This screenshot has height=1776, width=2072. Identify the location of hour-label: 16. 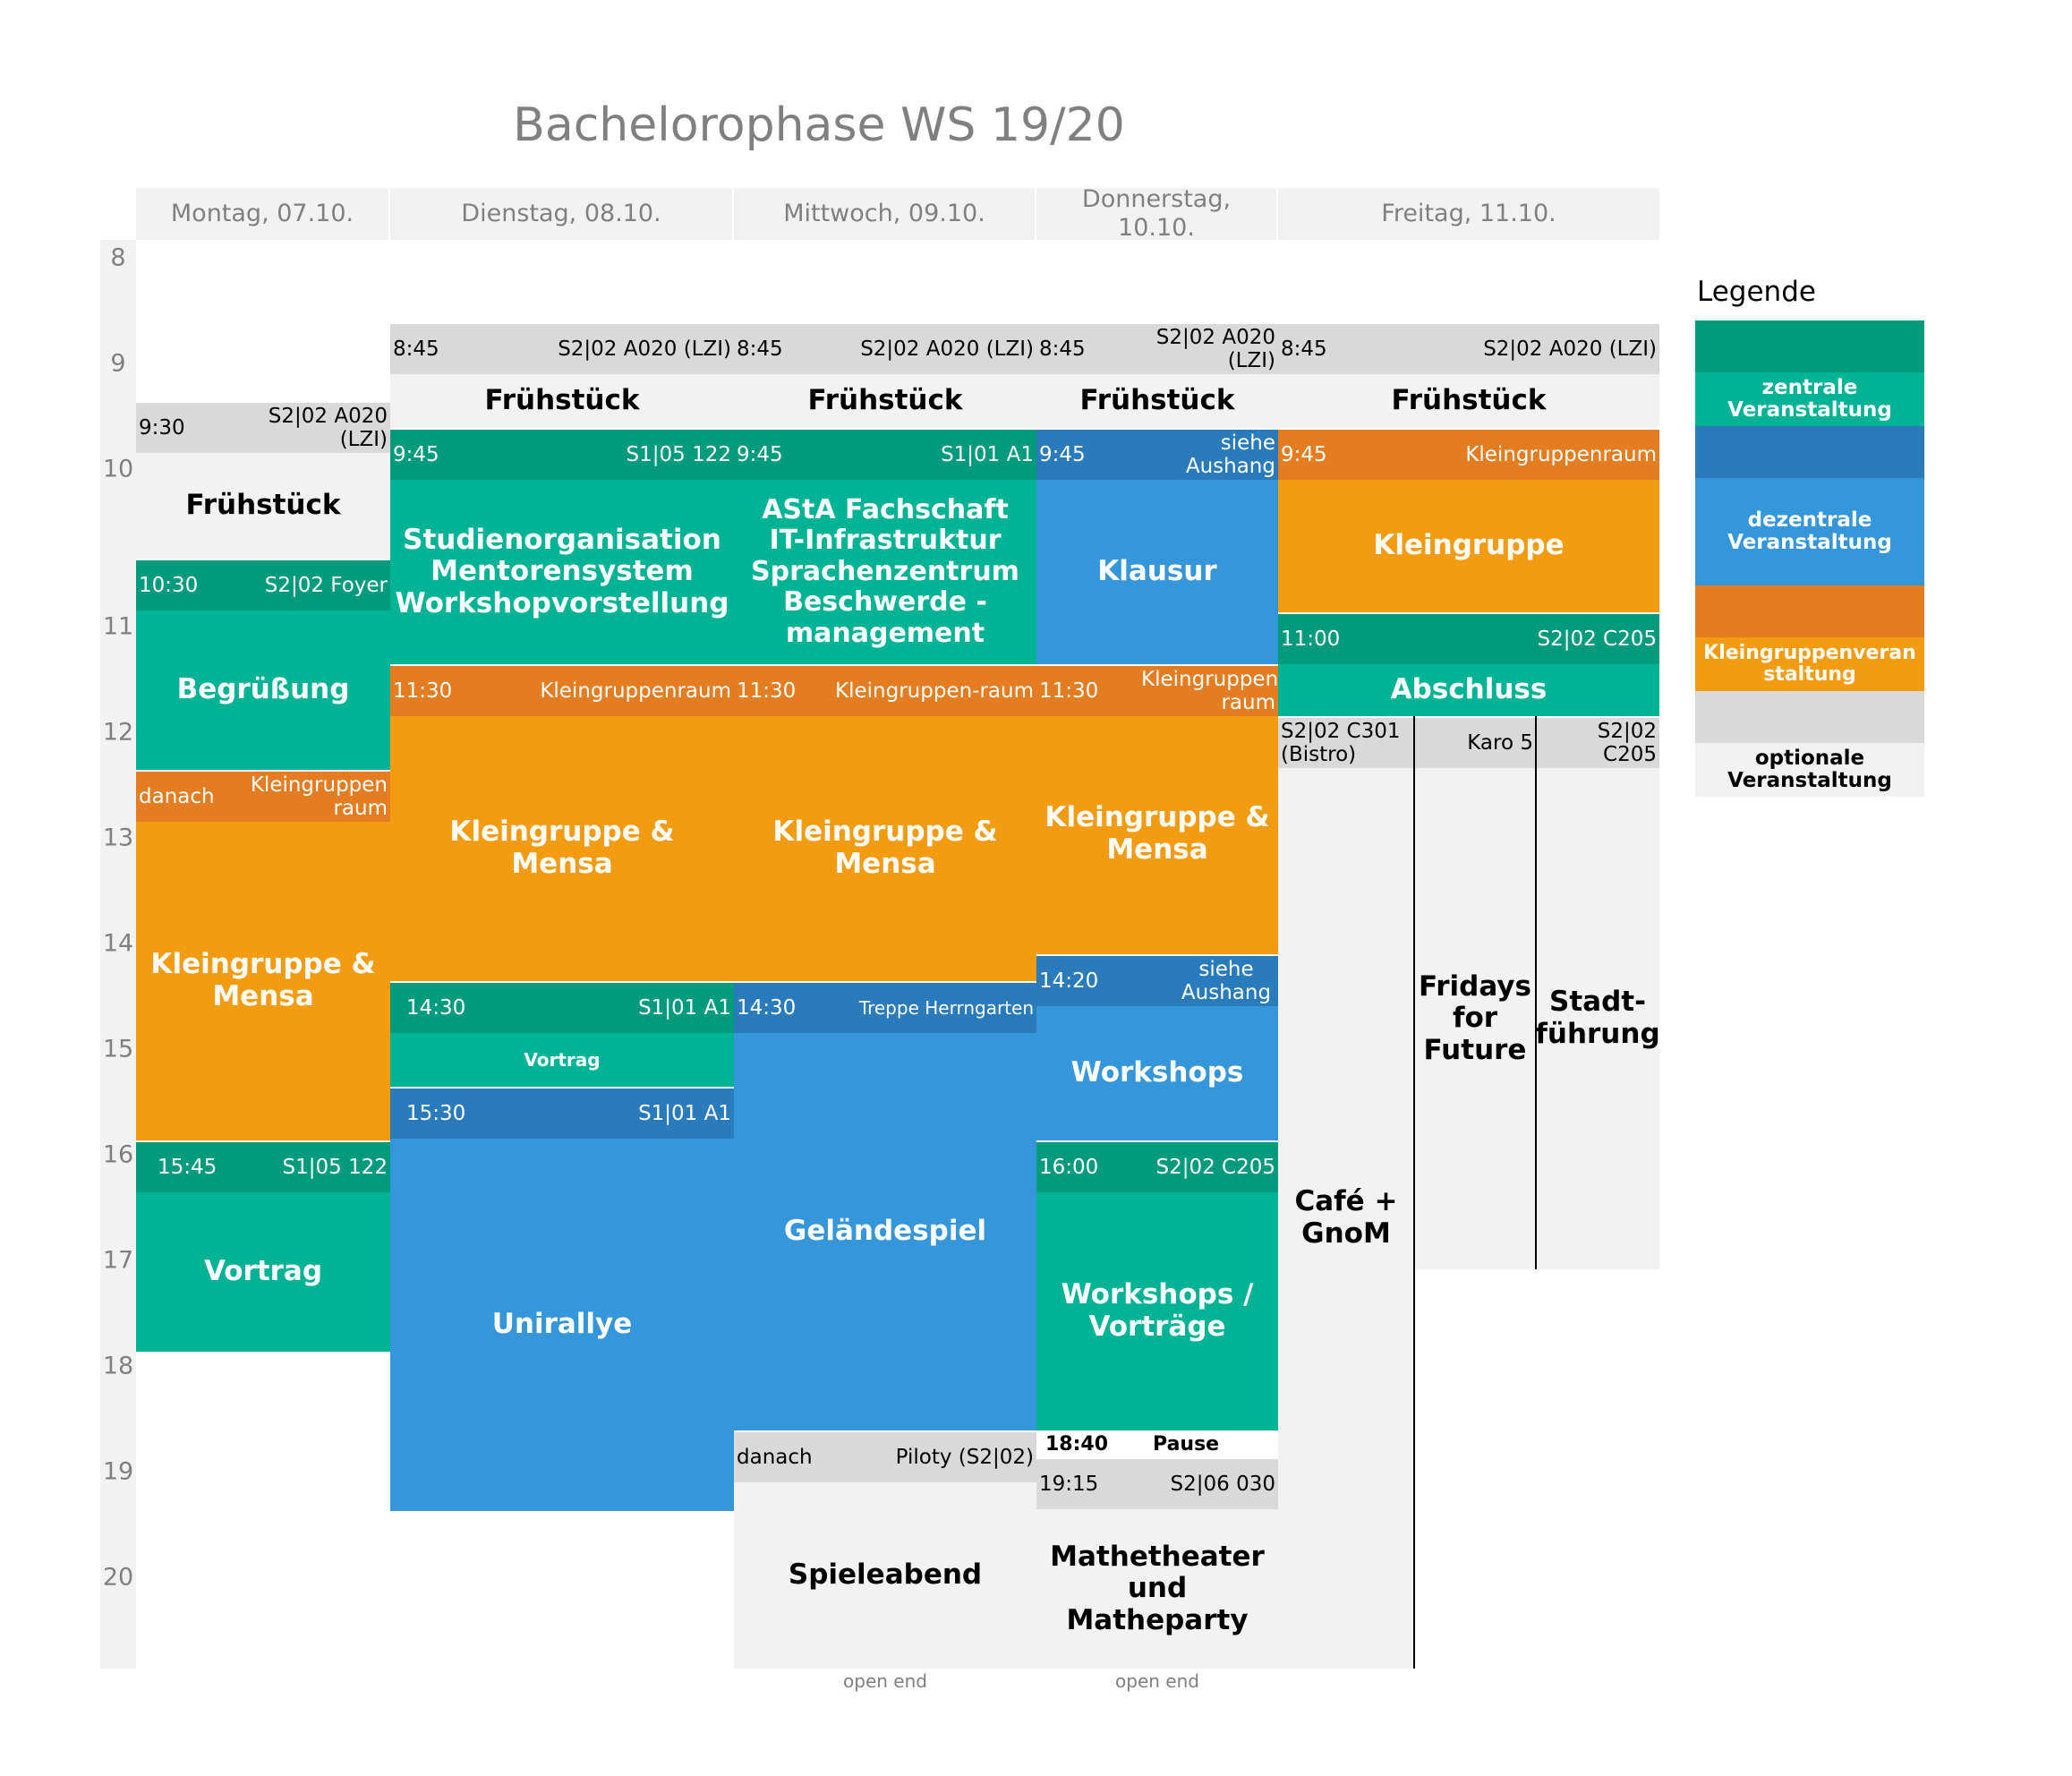
(118, 1154).